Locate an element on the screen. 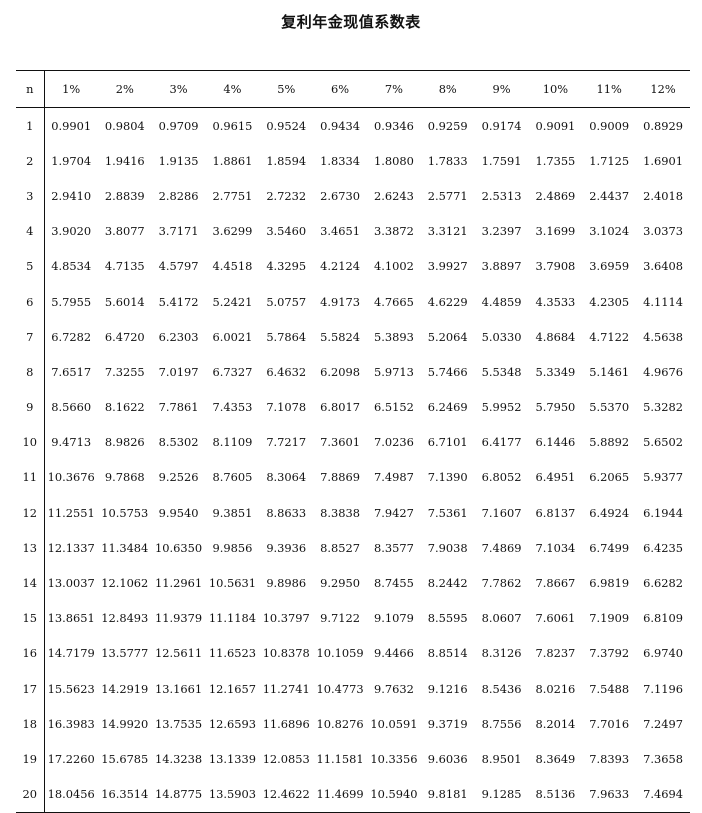 The width and height of the screenshot is (702, 813). factor-cell: 9.3851 is located at coordinates (232, 512).